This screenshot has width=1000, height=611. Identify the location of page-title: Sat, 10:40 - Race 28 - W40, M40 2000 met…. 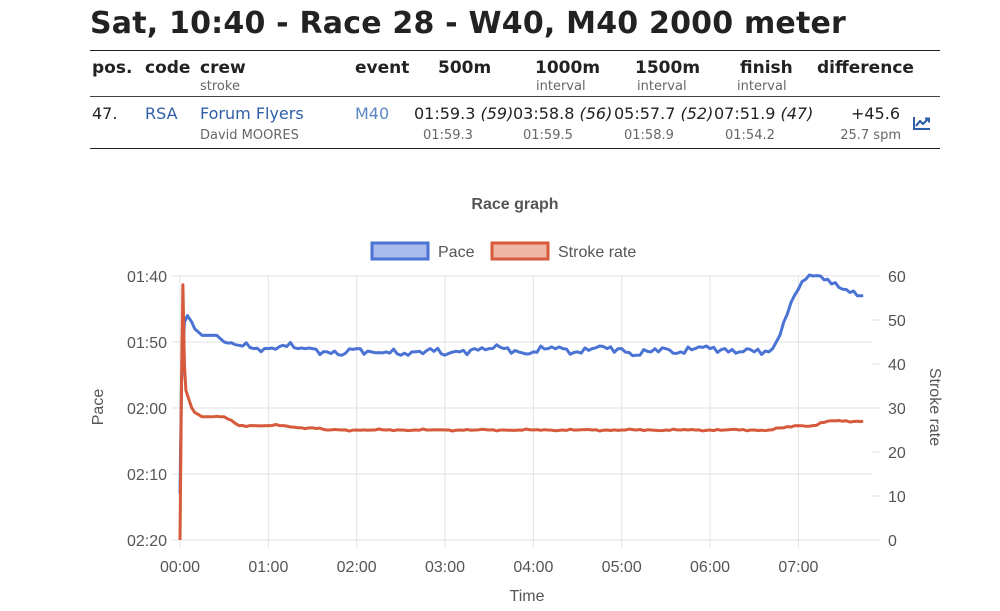
(468, 23).